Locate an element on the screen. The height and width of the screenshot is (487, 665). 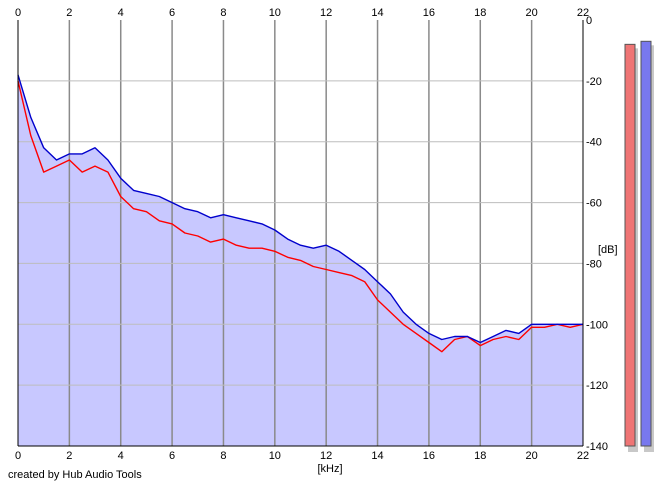
x-tick-label-bottom: 10 is located at coordinates (275, 456).